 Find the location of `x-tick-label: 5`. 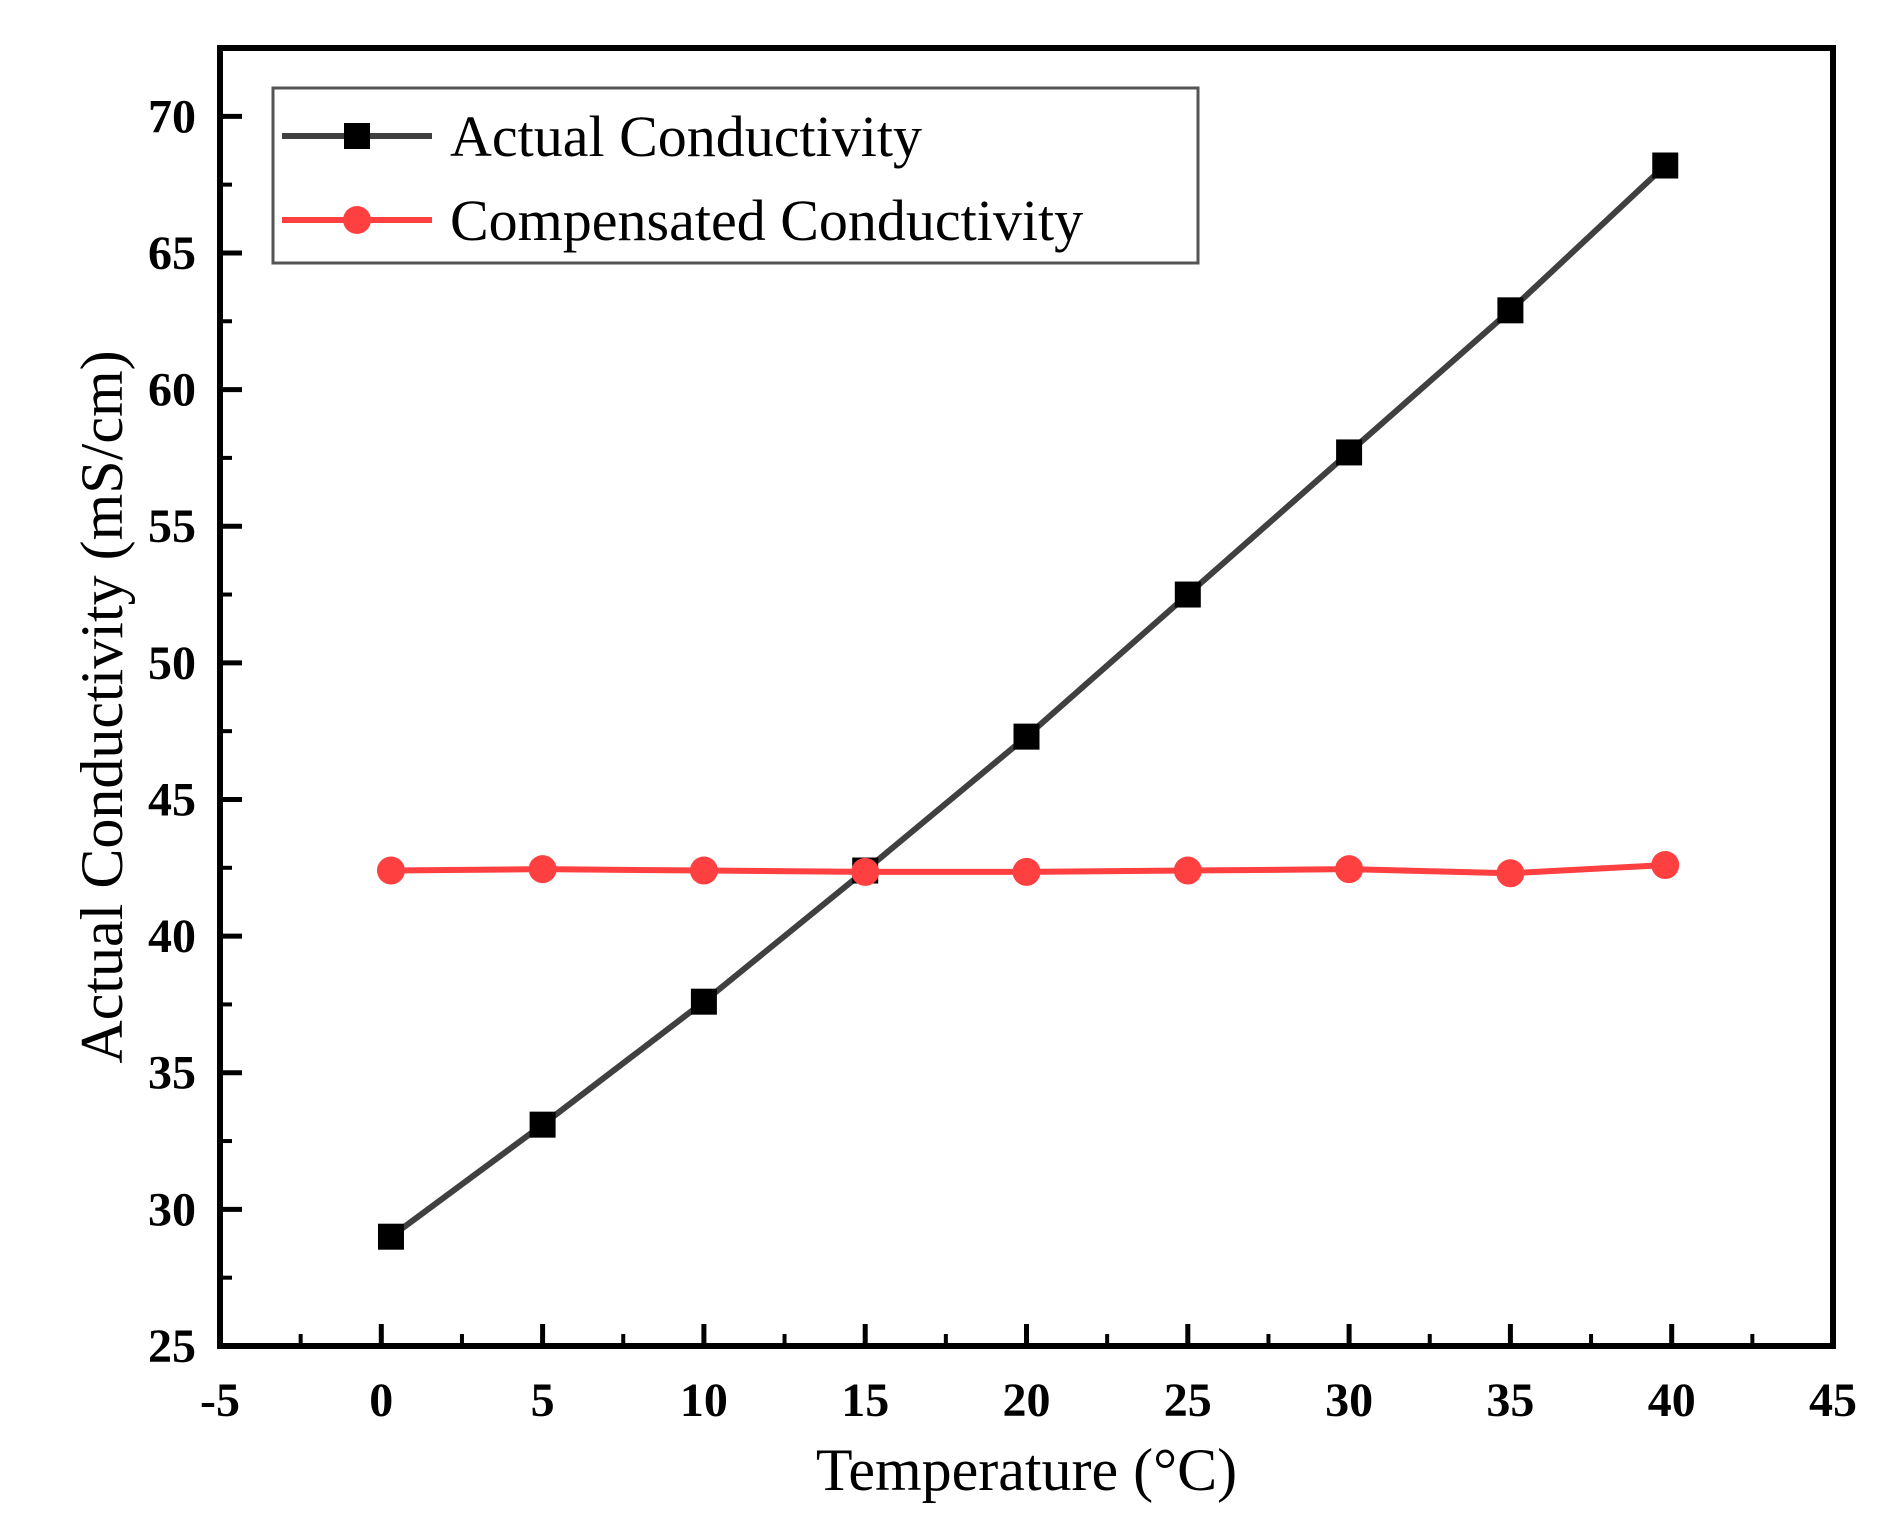

x-tick-label: 5 is located at coordinates (543, 1400).